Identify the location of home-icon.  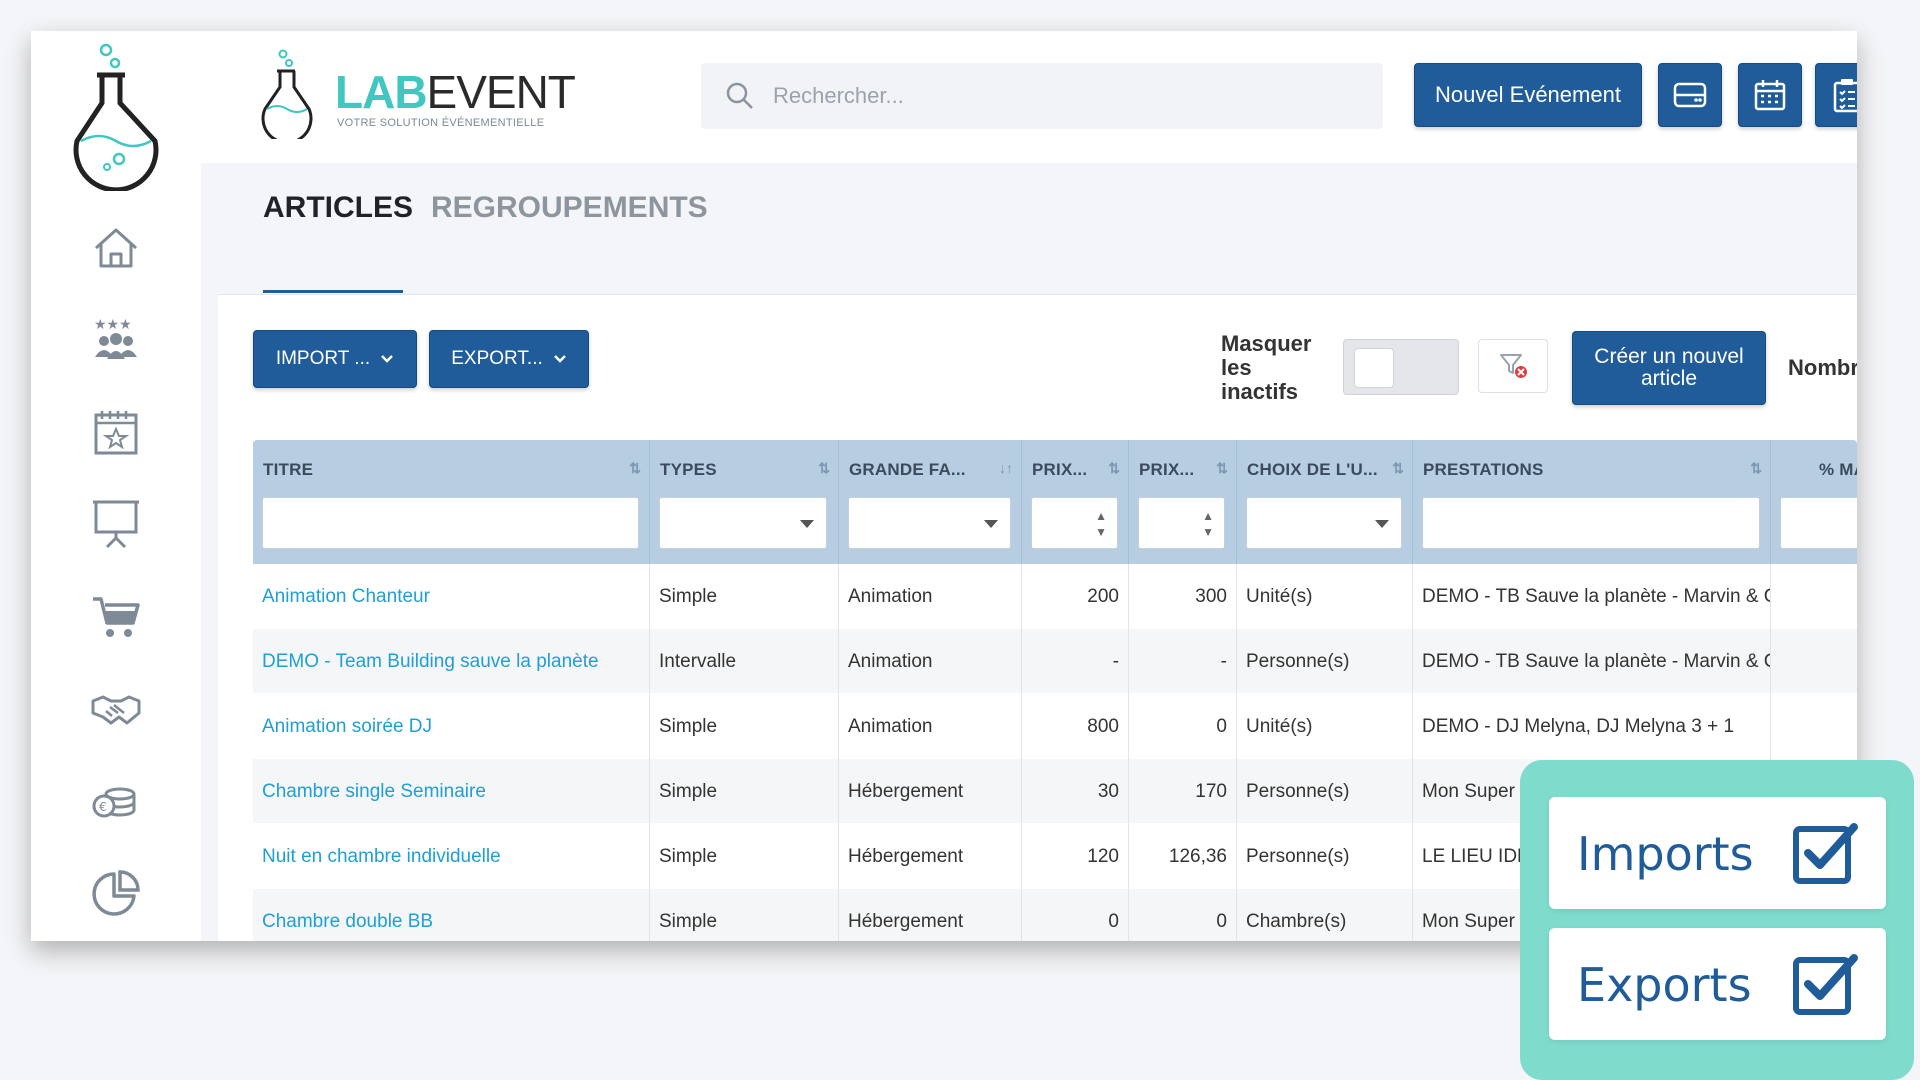
(116, 248).